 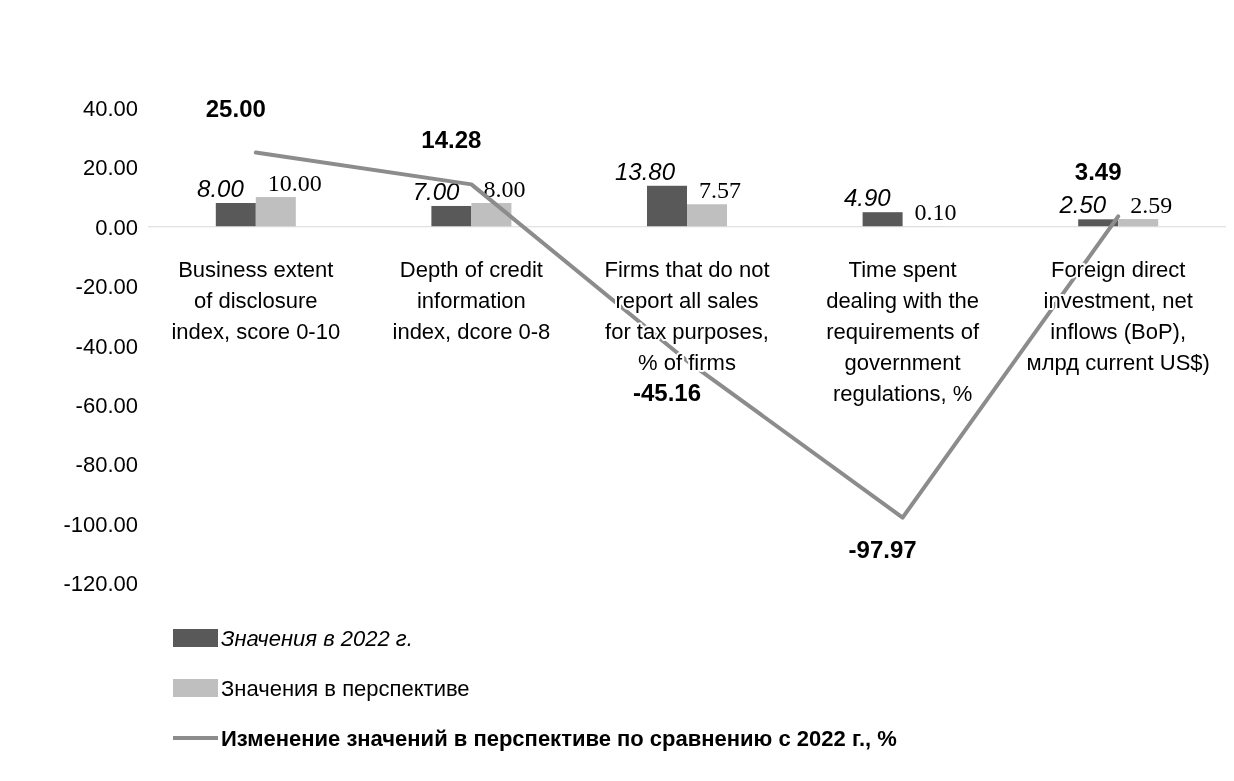 What do you see at coordinates (110, 168) in the screenshot?
I see `y-tick-label: 20.00` at bounding box center [110, 168].